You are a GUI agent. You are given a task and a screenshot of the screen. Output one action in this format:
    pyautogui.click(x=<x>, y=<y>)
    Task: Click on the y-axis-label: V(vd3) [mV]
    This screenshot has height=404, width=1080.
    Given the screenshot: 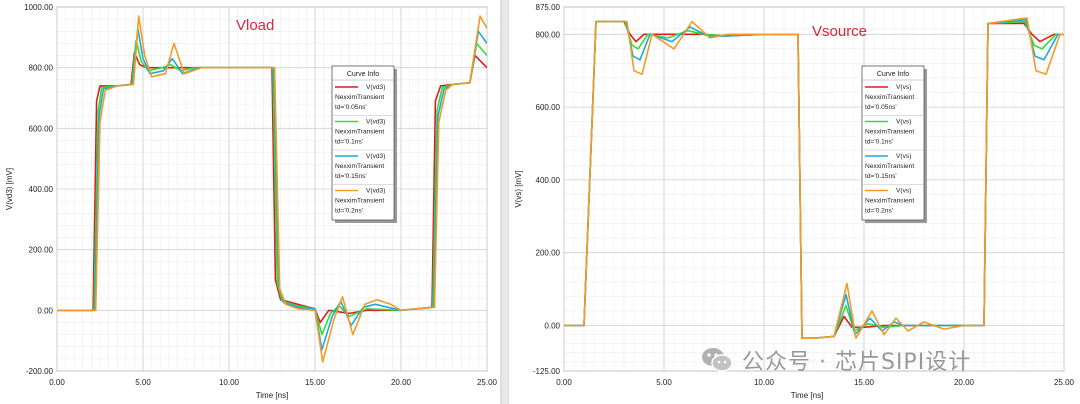 What is the action you would take?
    pyautogui.click(x=9, y=189)
    